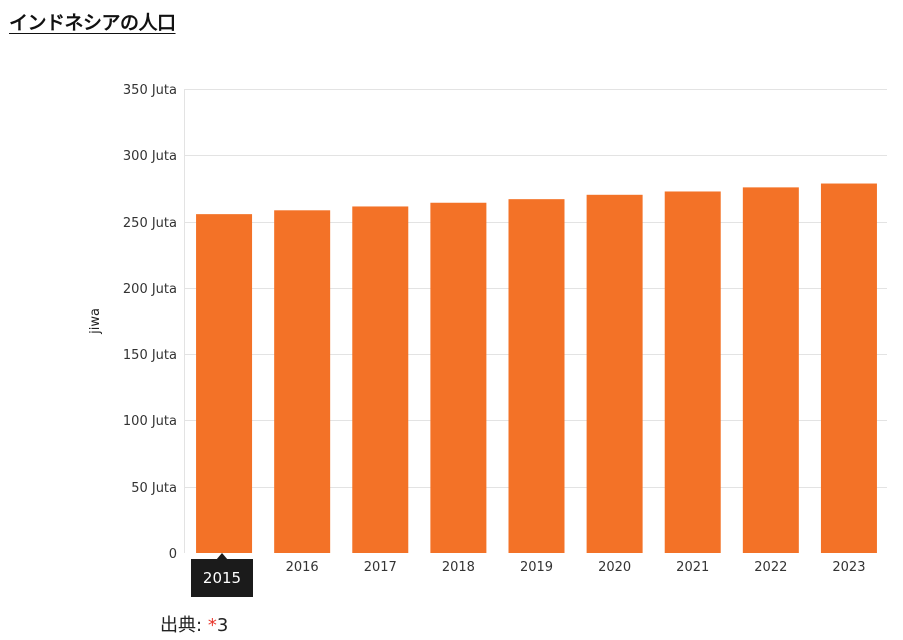  I want to click on y-tick-label: 50 Juta, so click(154, 488).